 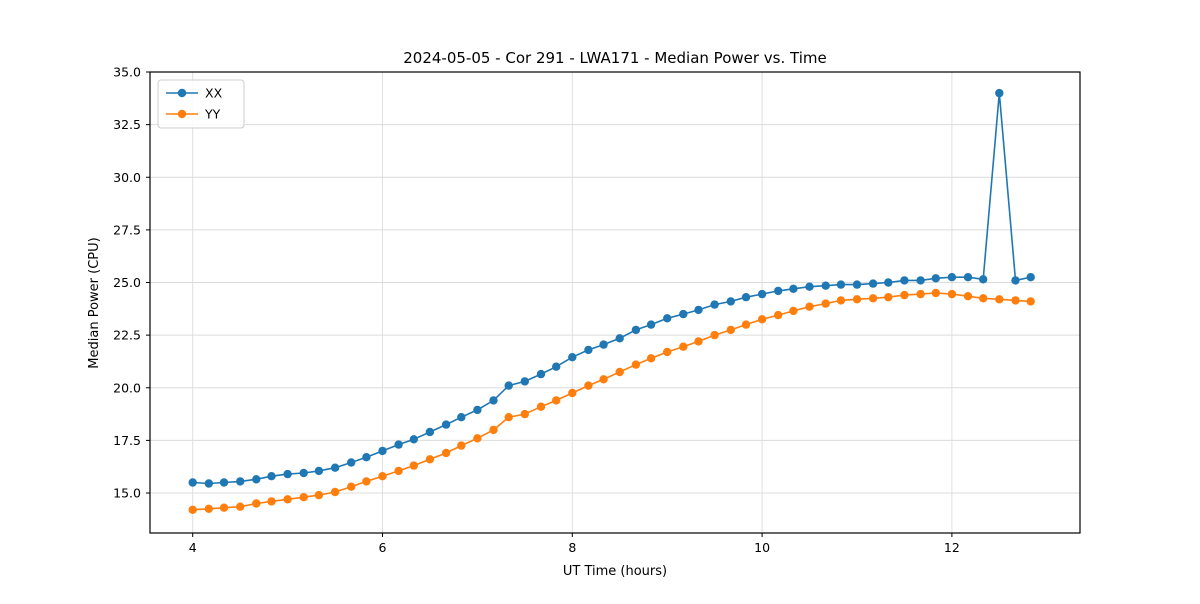 I want to click on x-tick-label: 12, so click(x=952, y=547).